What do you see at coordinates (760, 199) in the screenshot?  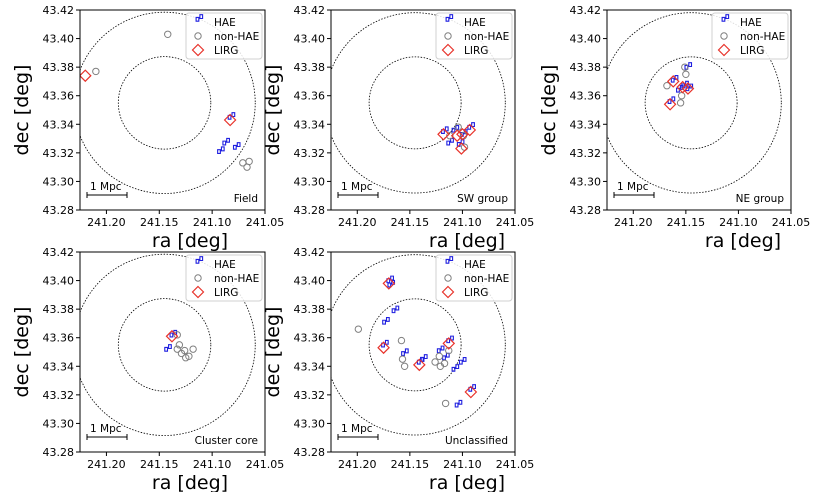 I see `panel-label: NE group` at bounding box center [760, 199].